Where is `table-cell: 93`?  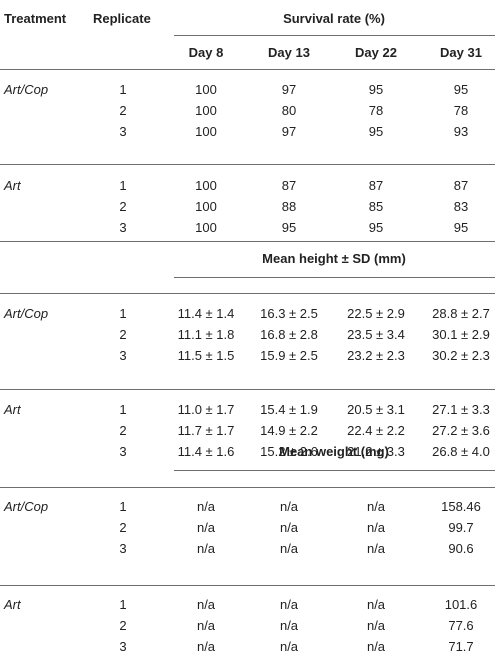
table-cell: 93 is located at coordinates (461, 131).